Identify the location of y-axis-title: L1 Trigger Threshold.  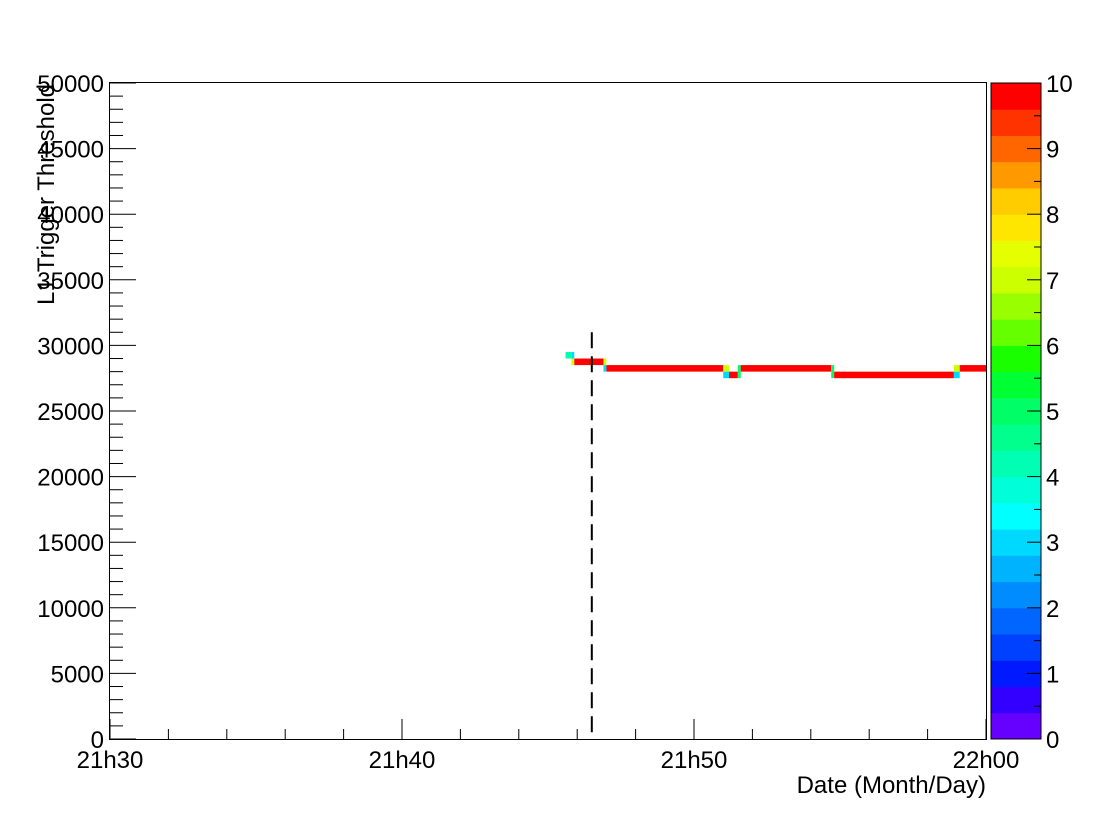
(46, 194).